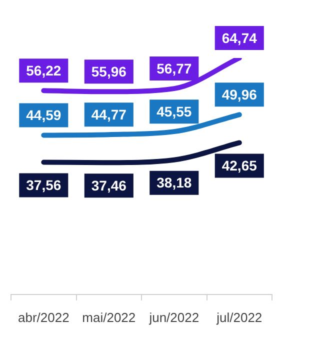 This screenshot has height=346, width=325. I want to click on data-label: 42,65, so click(240, 166).